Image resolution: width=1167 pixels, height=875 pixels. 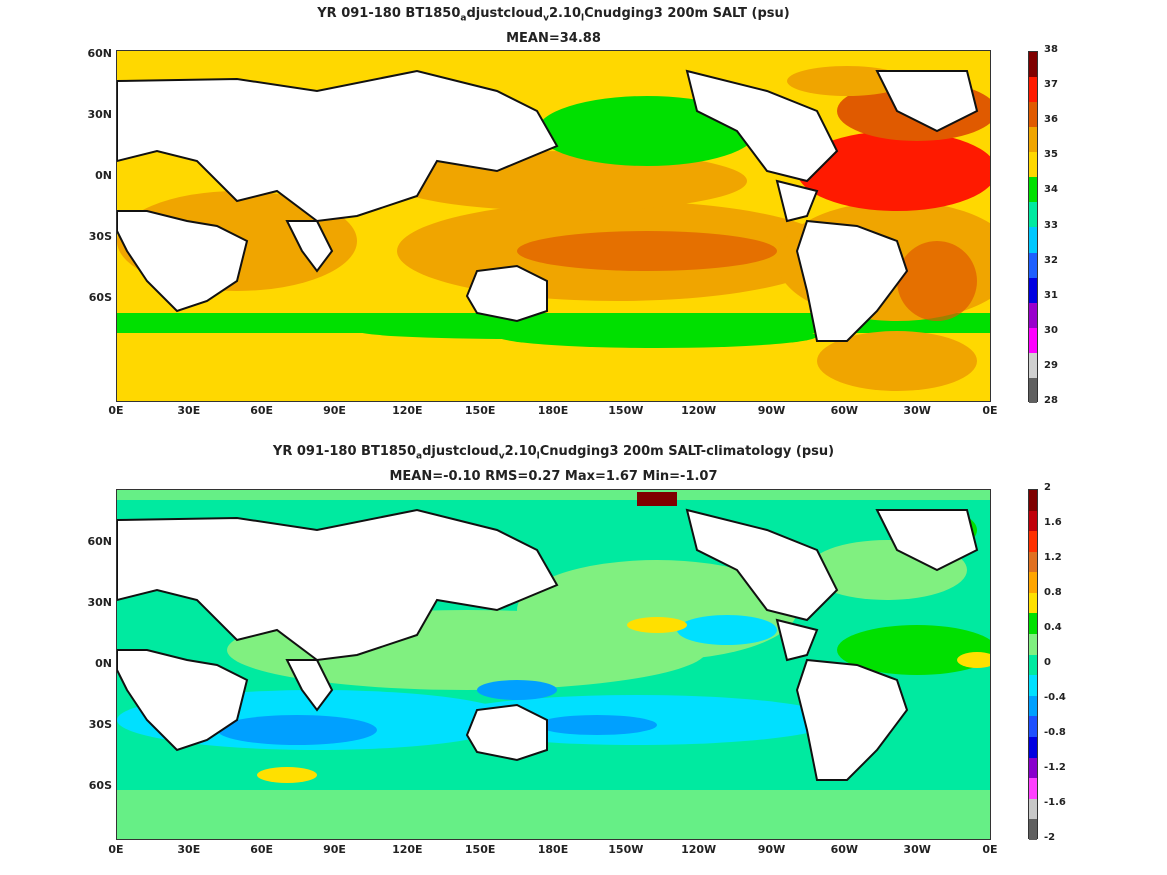 What do you see at coordinates (103, 663) in the screenshot?
I see `lat-label-0n-b: 0N` at bounding box center [103, 663].